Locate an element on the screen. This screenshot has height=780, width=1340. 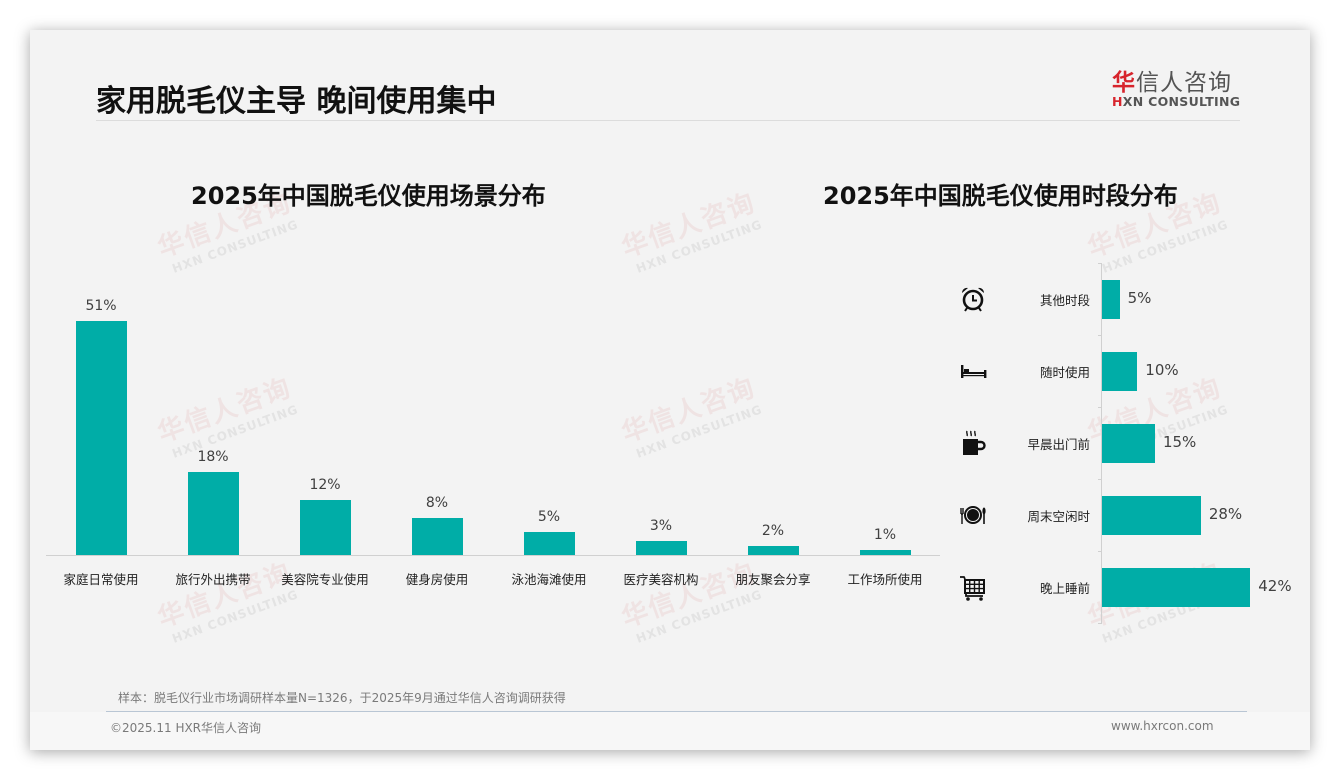
category-label: 医疗美容机构 is located at coordinates (661, 579).